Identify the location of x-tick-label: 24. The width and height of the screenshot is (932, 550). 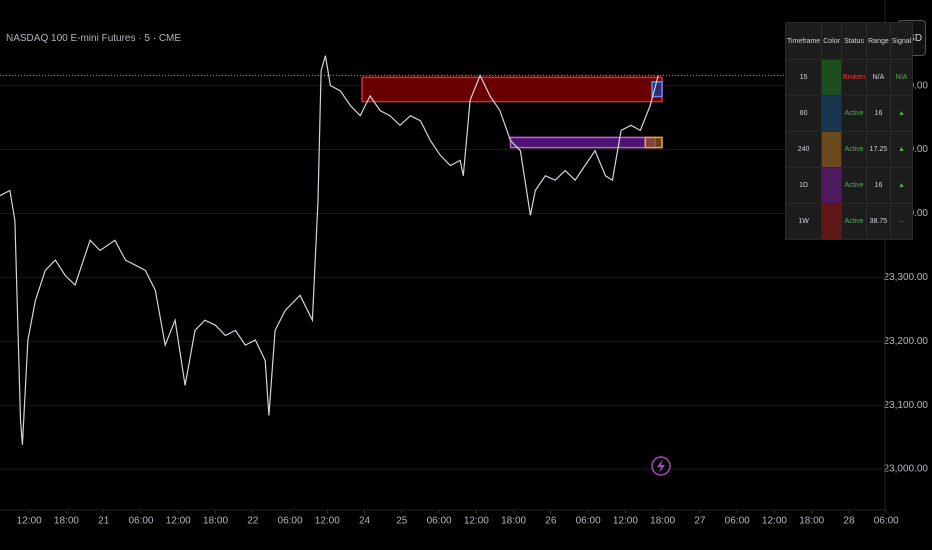
(365, 521).